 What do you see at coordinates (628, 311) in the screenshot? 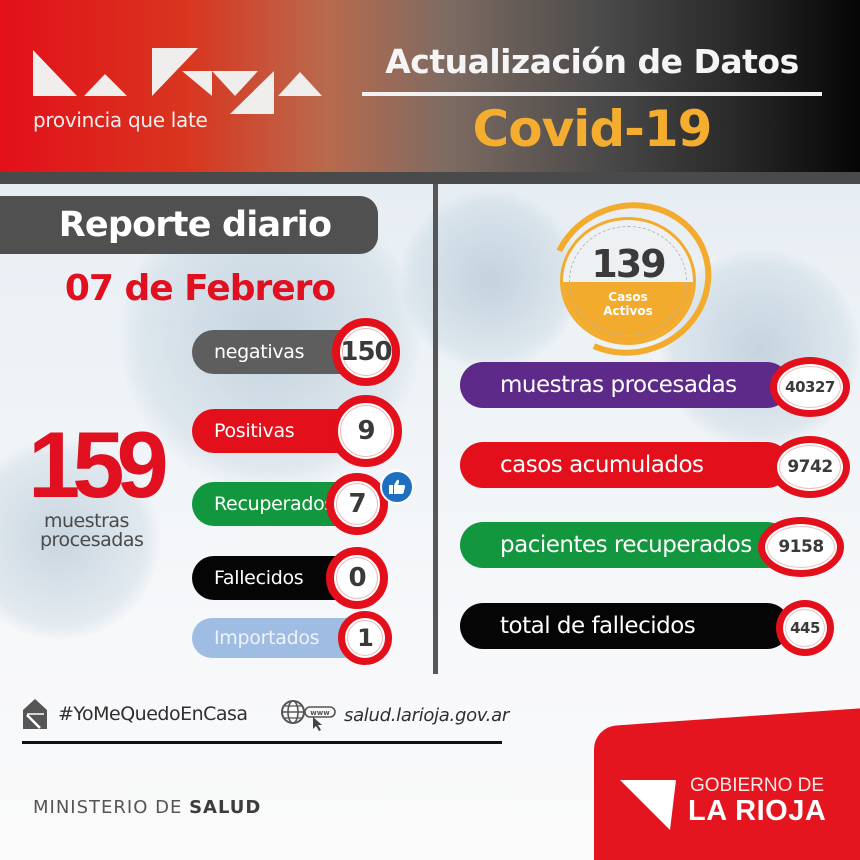
I see `active-cases-label-line2: Activos` at bounding box center [628, 311].